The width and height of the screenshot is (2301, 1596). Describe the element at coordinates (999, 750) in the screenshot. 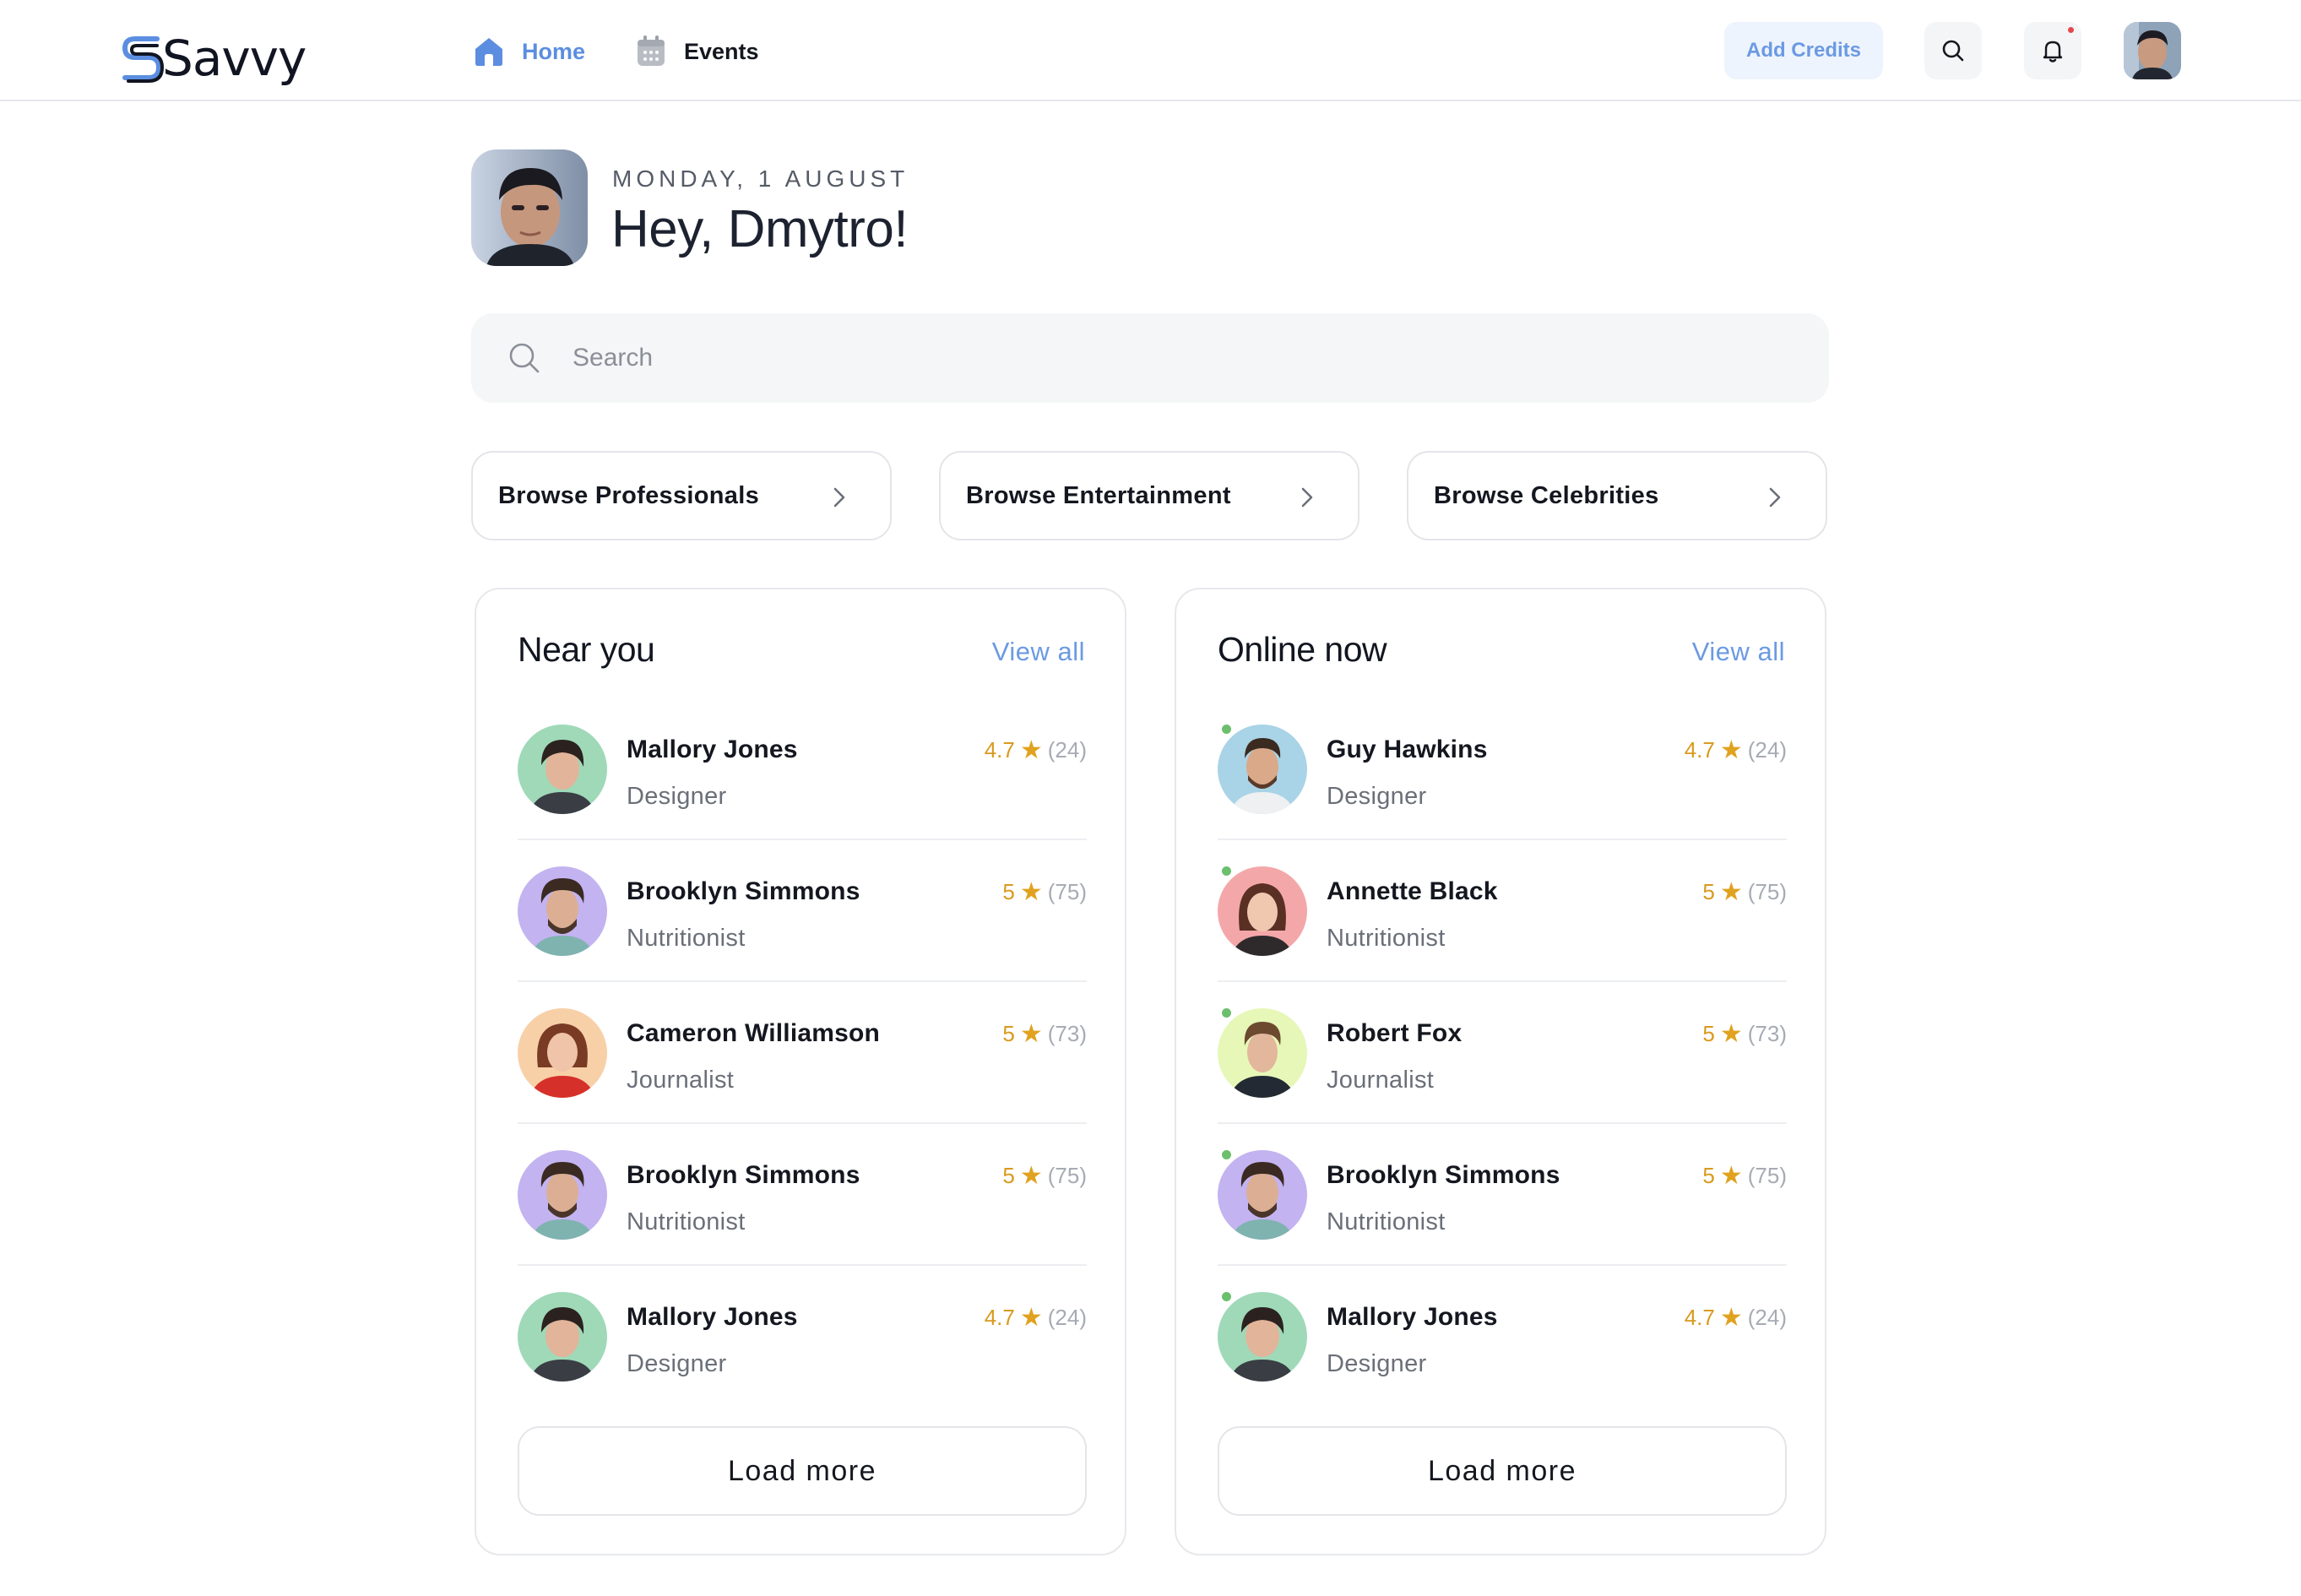

I see `rating-score: 4.7` at that location.